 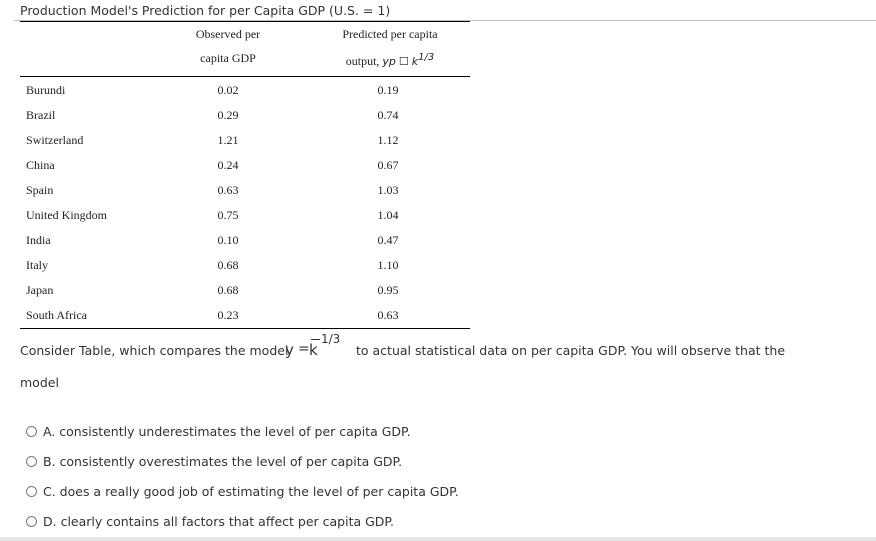 What do you see at coordinates (228, 190) in the screenshot?
I see `observed-cell: 0.63` at bounding box center [228, 190].